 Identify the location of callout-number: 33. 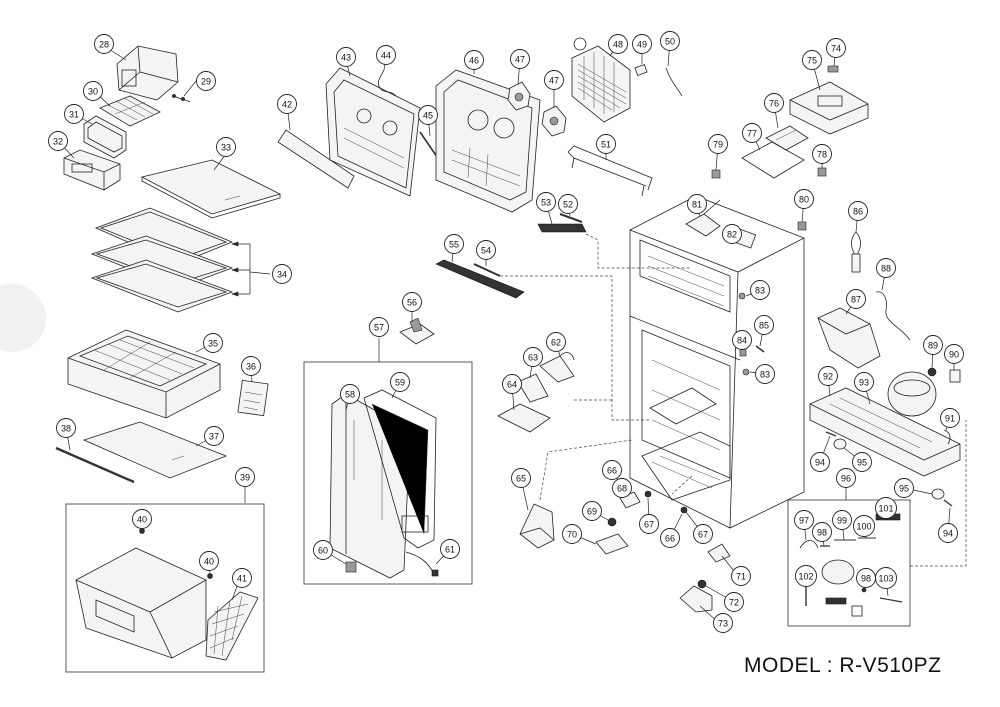
(226, 148).